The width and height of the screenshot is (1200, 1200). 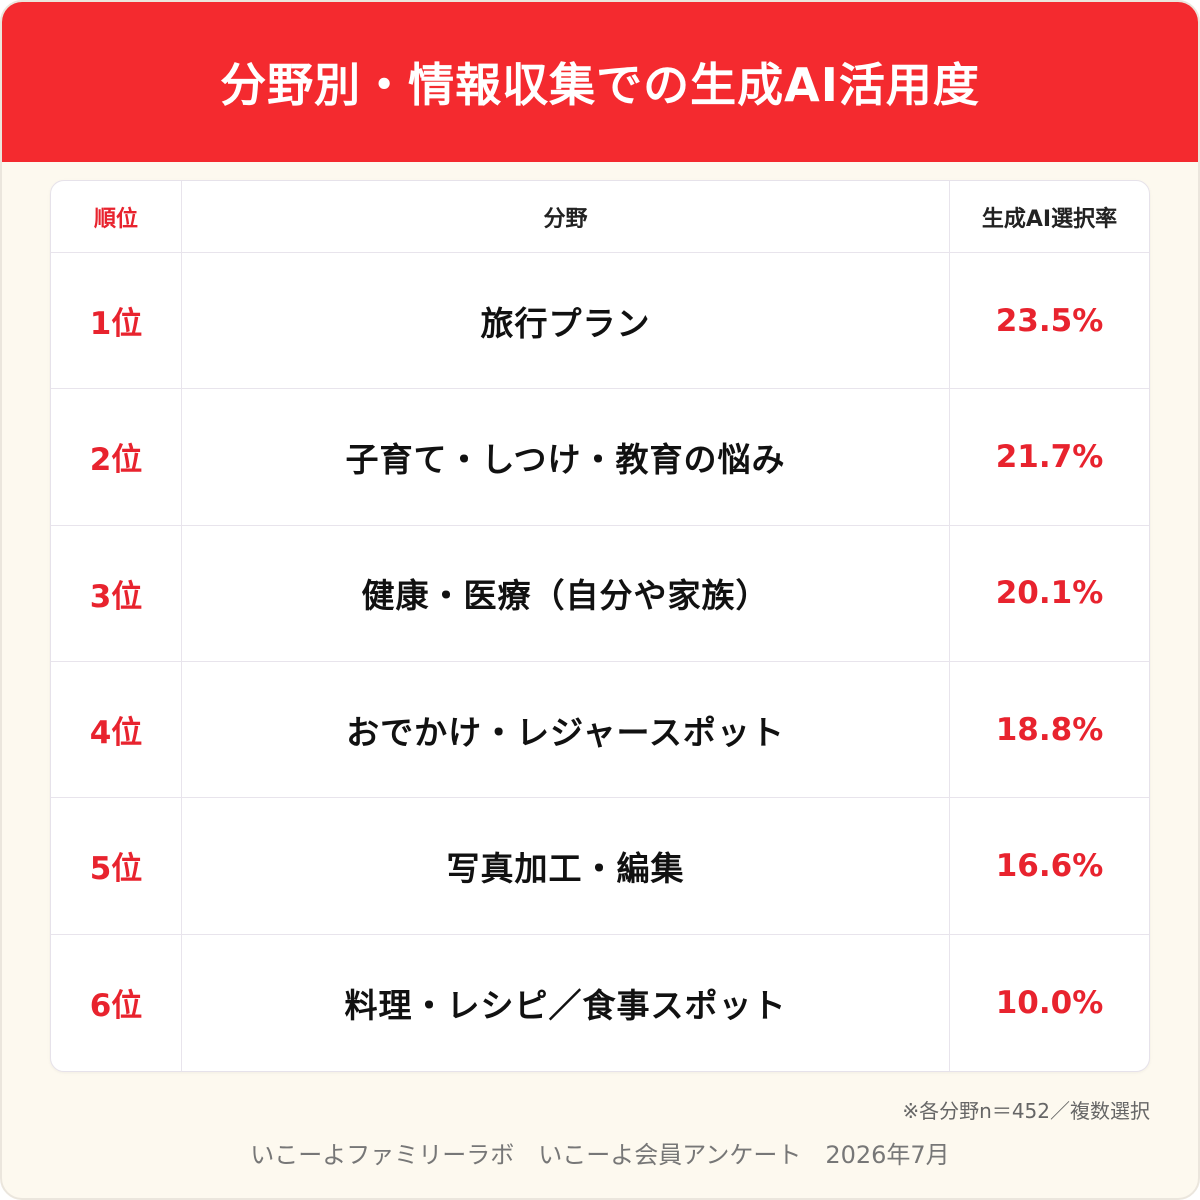 I want to click on rank-cell: 6位, so click(x=116, y=1002).